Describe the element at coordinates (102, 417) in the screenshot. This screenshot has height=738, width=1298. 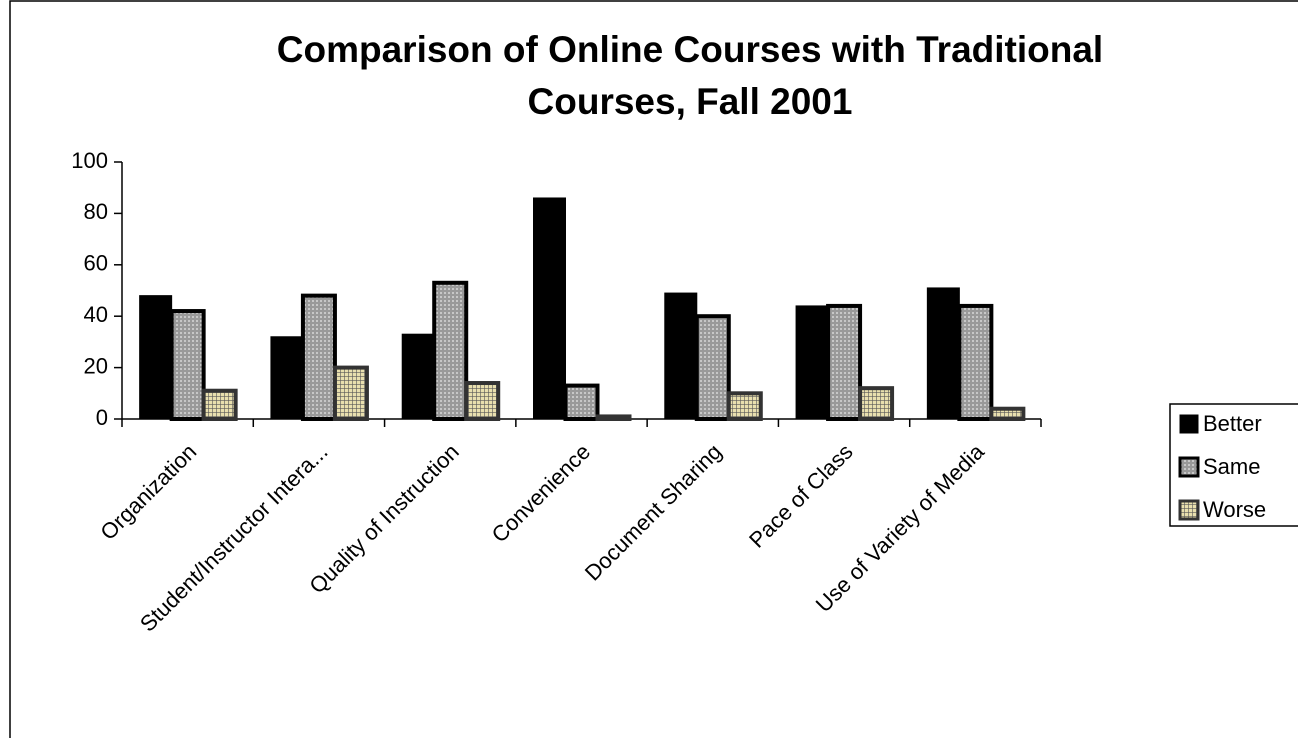
I see `y-tick-label: 0` at that location.